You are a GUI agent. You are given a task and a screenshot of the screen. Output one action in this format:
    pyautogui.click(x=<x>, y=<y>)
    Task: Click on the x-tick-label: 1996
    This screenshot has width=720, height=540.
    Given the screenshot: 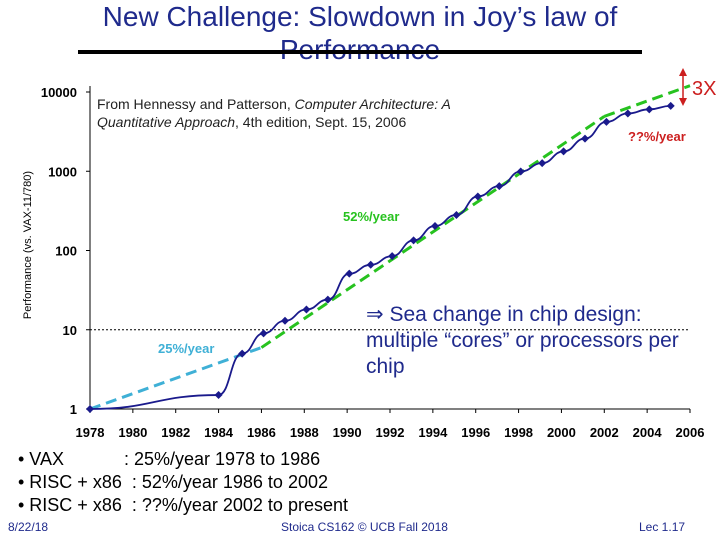 What is the action you would take?
    pyautogui.click(x=475, y=432)
    